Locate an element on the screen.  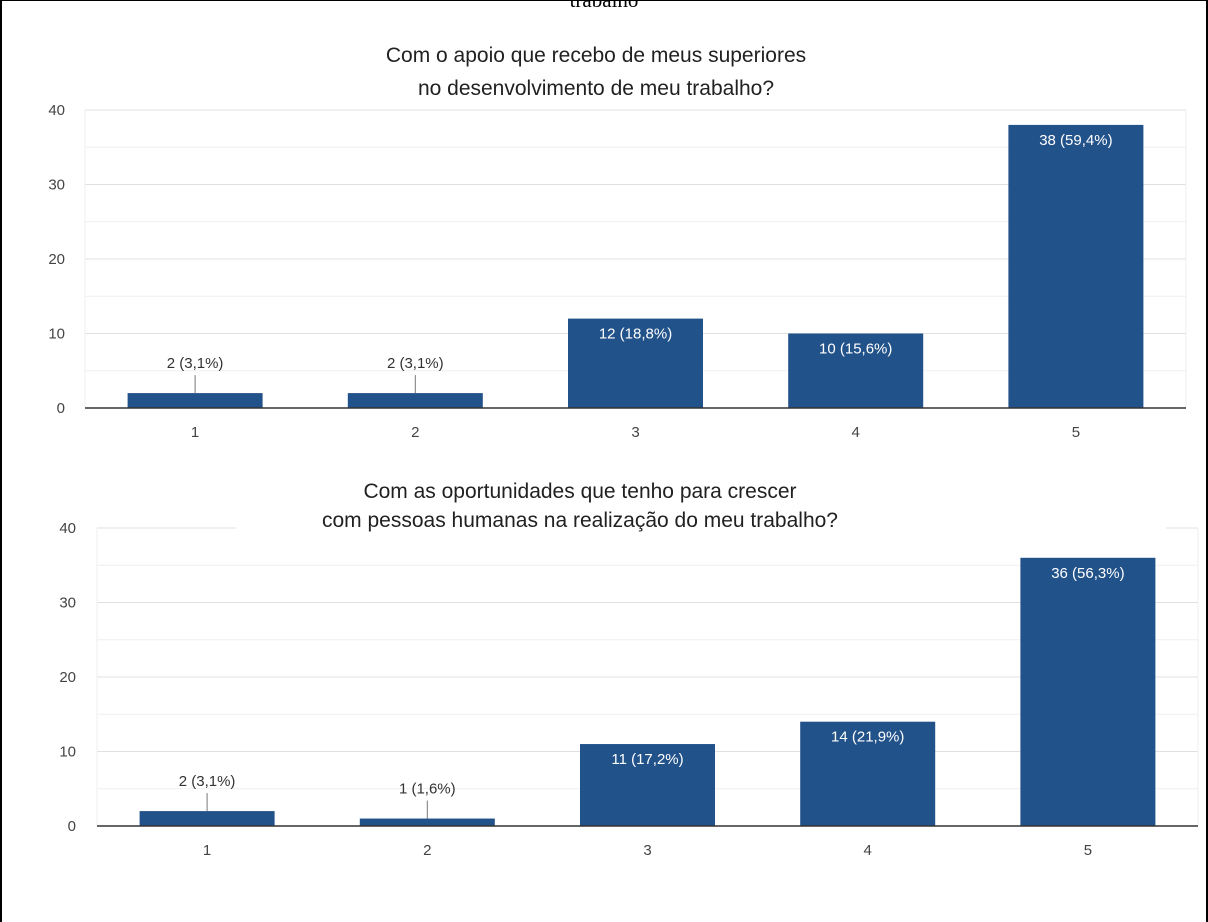
cut-off-heading: trabalho is located at coordinates (604, 6).